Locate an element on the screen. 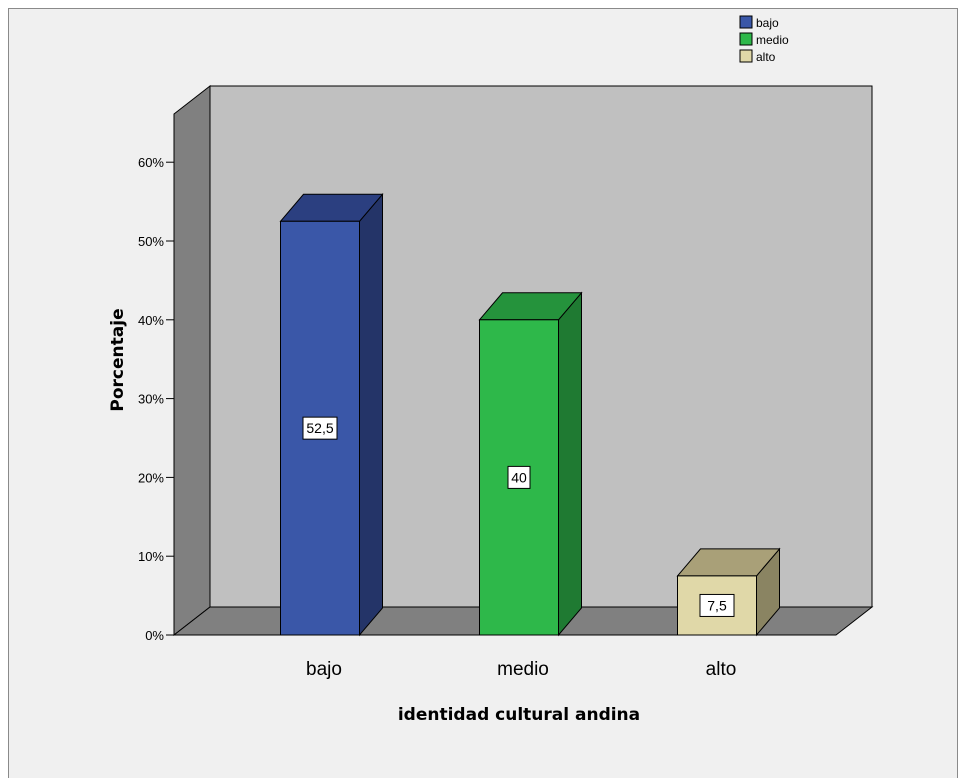 Image resolution: width=959 pixels, height=779 pixels. data-label-group: 7,5 is located at coordinates (717, 605).